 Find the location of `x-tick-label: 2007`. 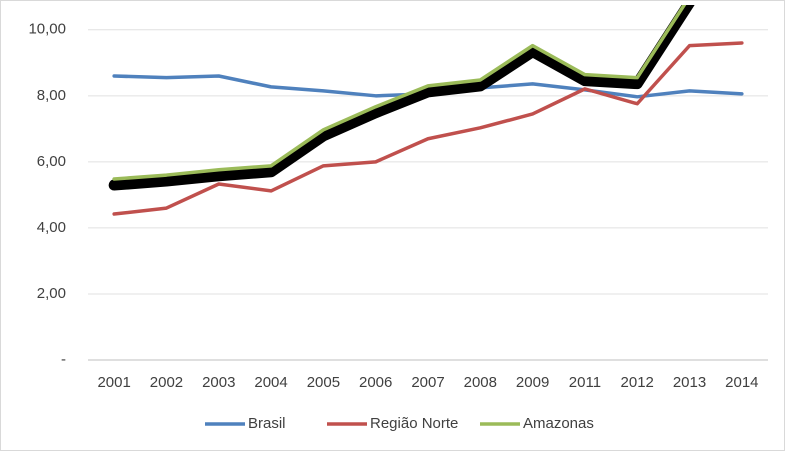

x-tick-label: 2007 is located at coordinates (427, 382).